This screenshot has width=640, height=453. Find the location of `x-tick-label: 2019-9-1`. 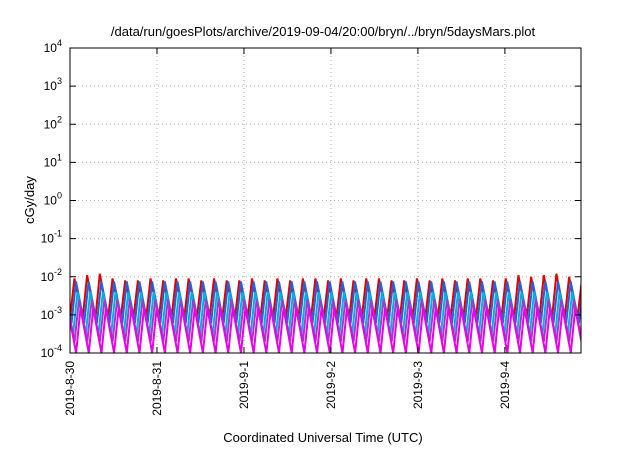

x-tick-label: 2019-9-1 is located at coordinates (244, 385).